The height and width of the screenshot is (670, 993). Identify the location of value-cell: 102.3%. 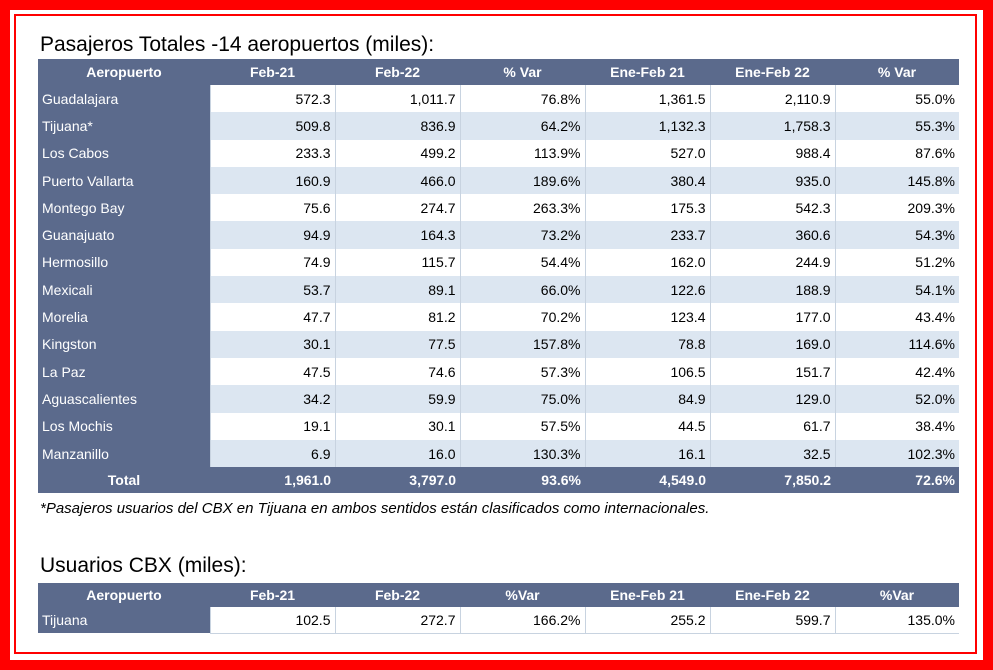
(896, 453).